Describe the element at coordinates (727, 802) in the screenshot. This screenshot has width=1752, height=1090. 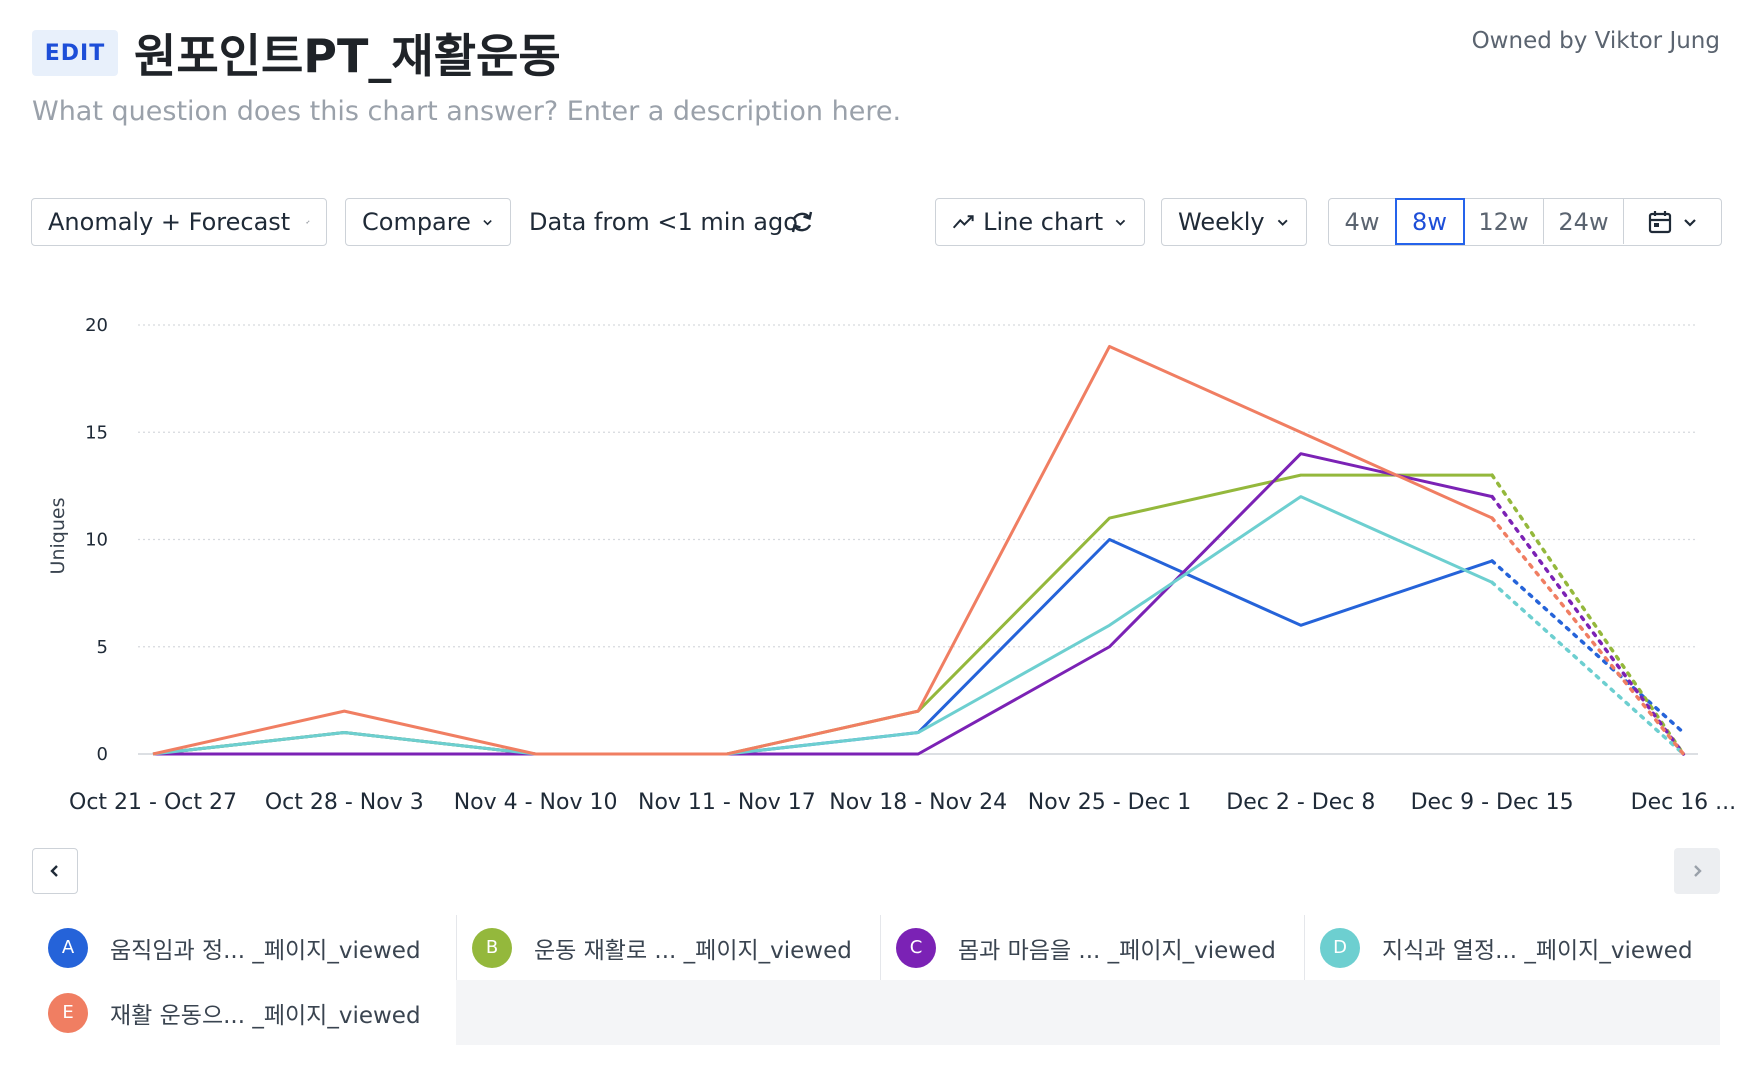
I see `x-tick-label: Nov 11 - Nov 17` at that location.